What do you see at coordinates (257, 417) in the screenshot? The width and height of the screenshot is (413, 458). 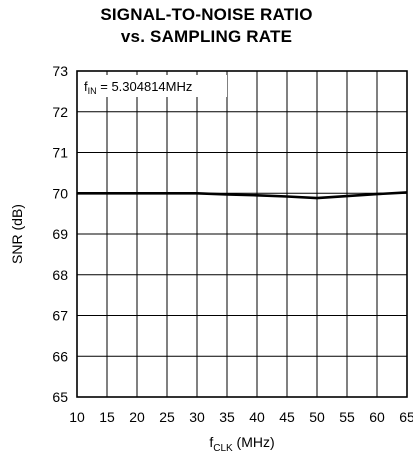 I see `x-tick-label: 40` at bounding box center [257, 417].